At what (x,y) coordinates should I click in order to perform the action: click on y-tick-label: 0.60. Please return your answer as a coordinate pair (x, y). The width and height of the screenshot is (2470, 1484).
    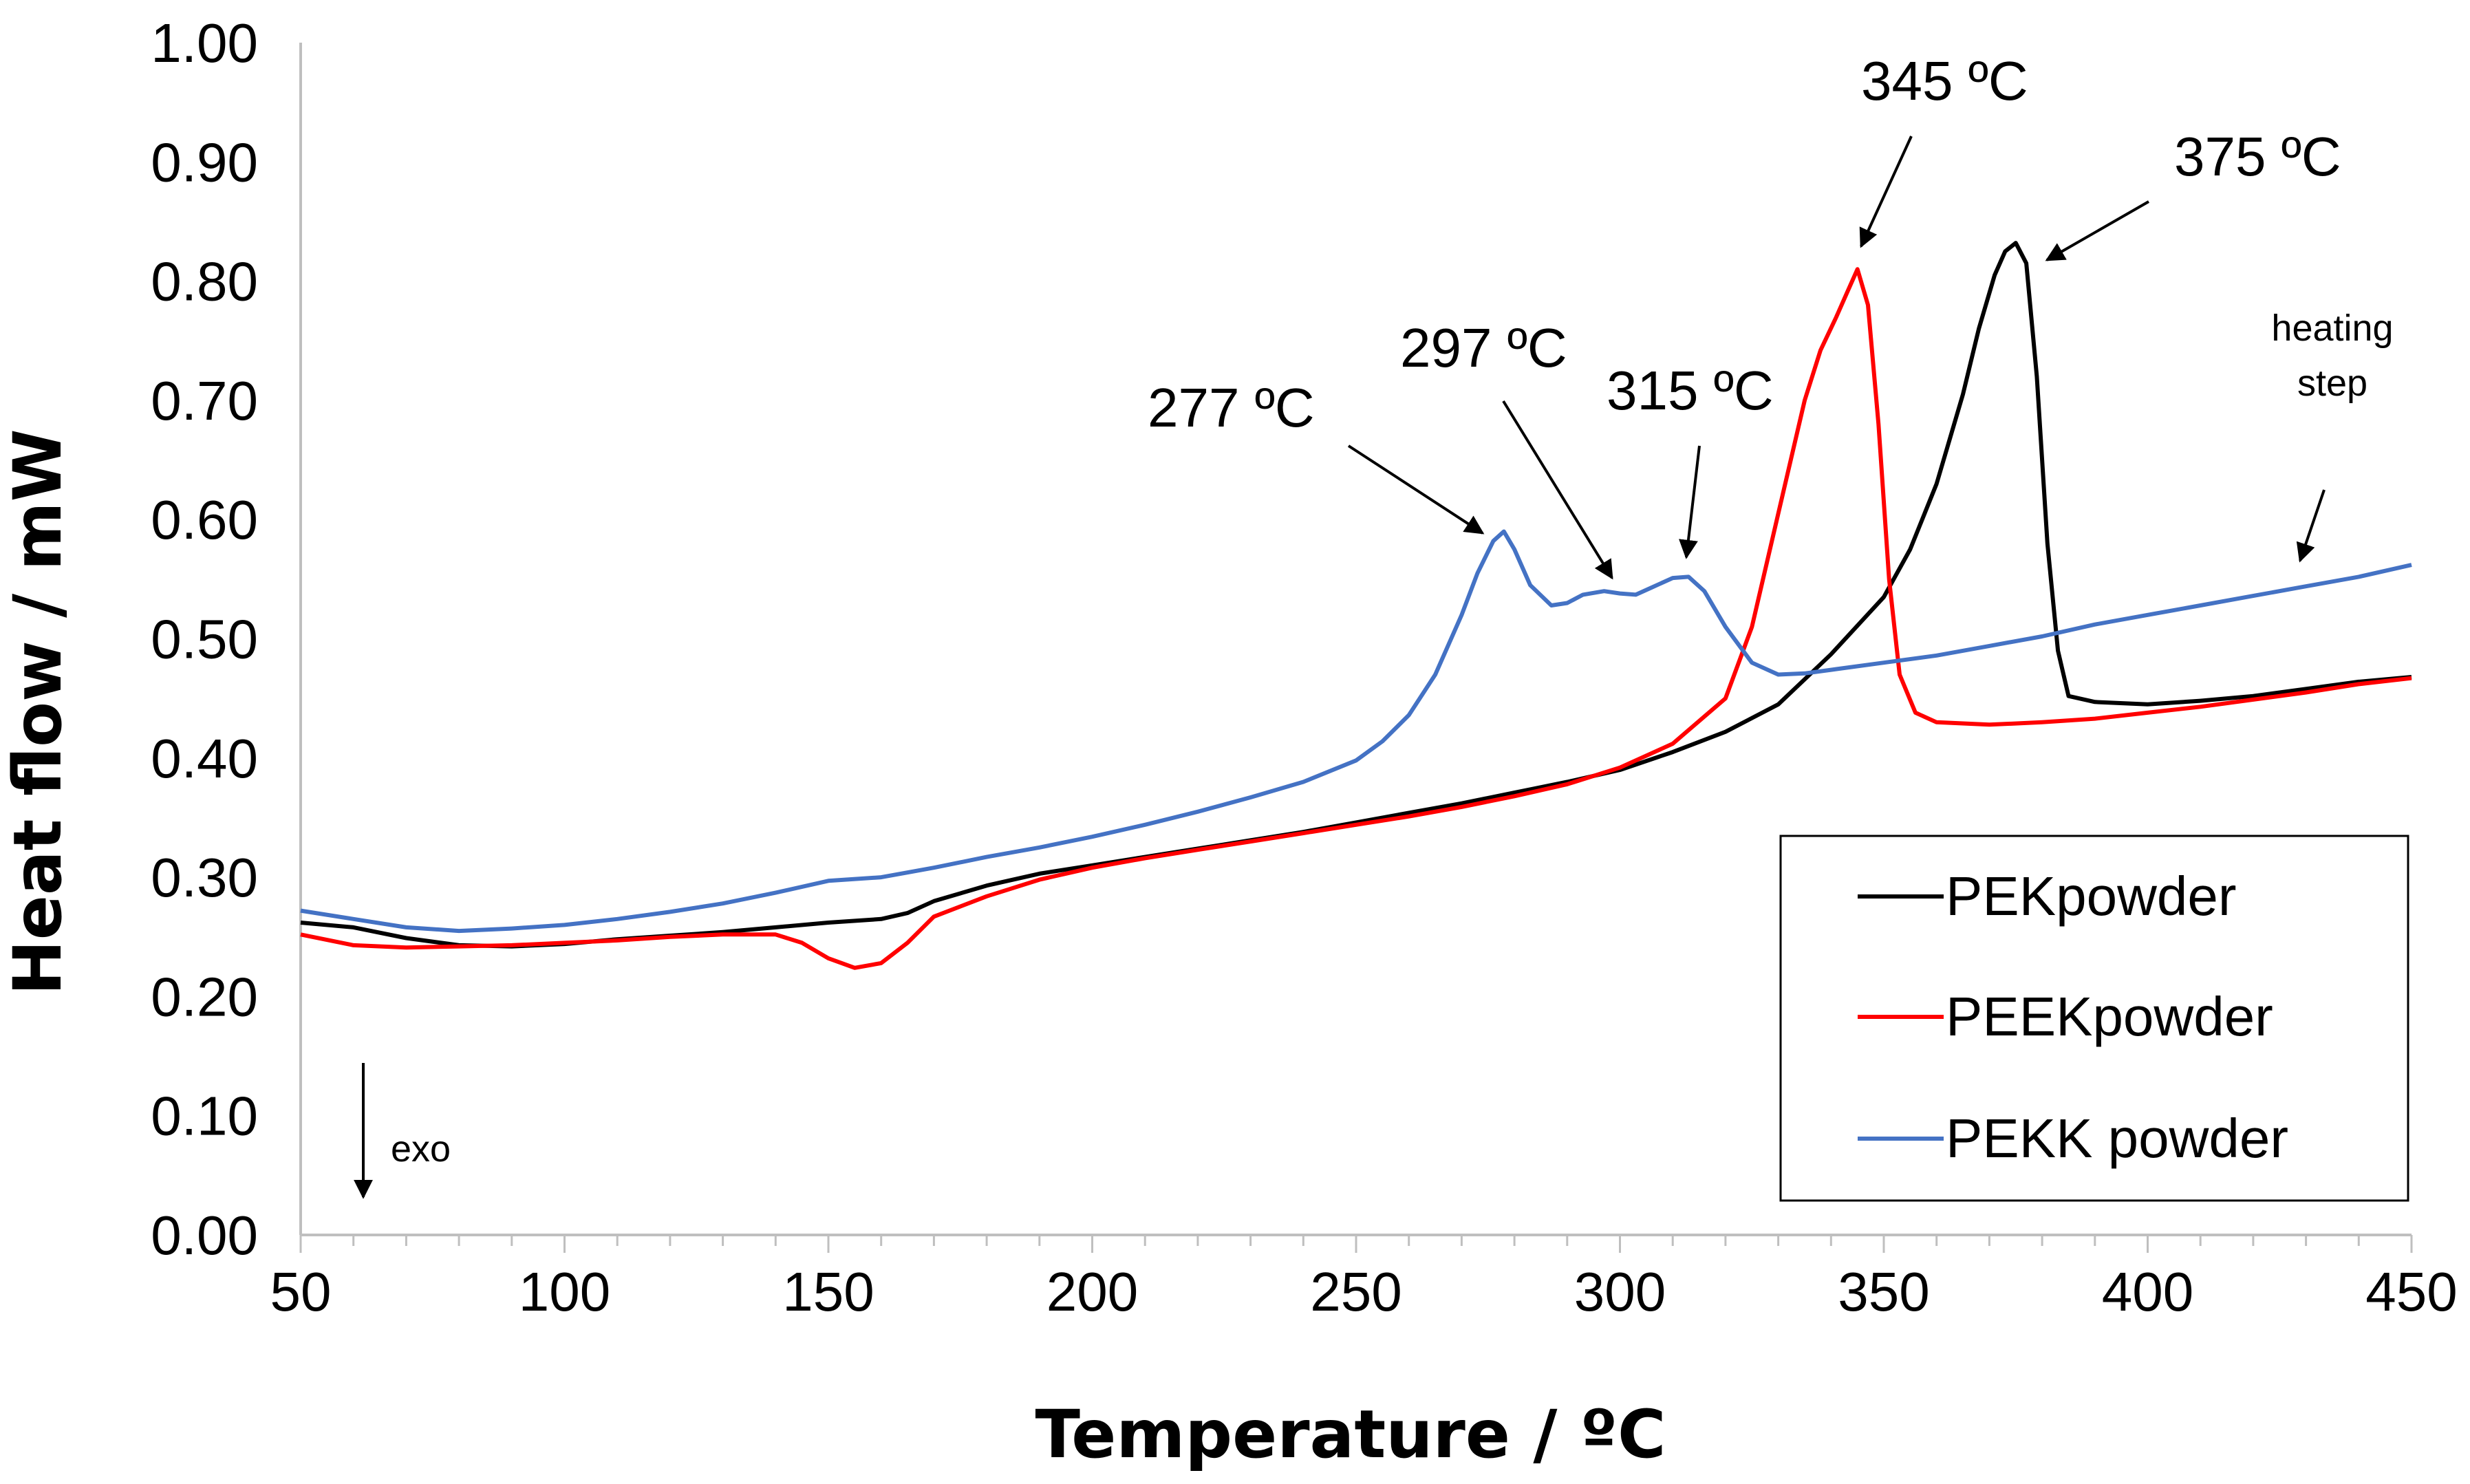
    Looking at the image, I should click on (205, 519).